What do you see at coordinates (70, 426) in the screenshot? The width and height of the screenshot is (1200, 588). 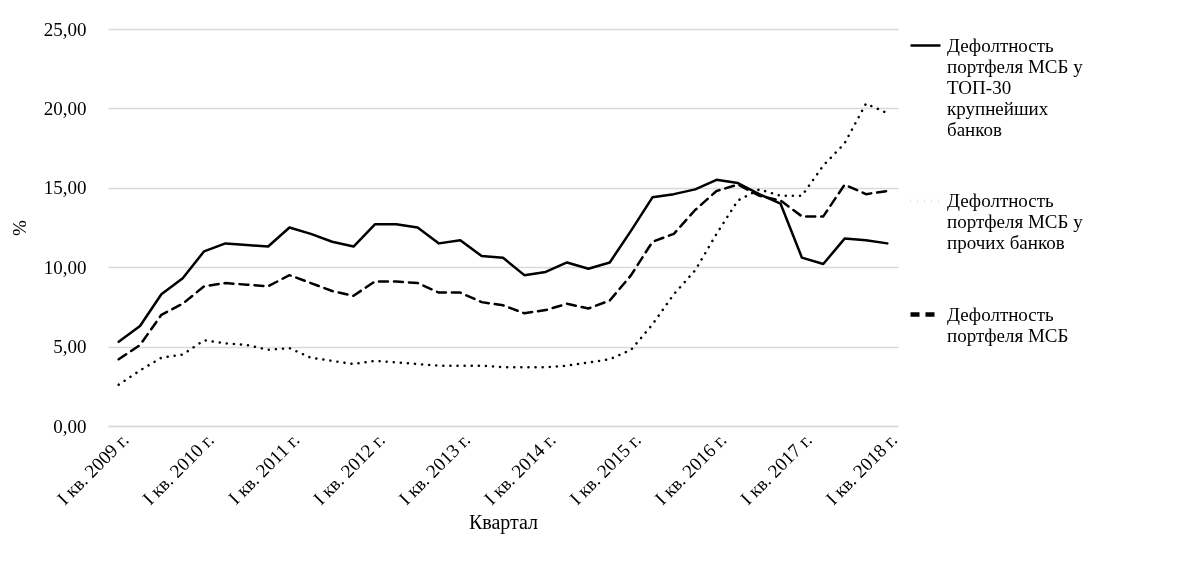 I see `y-tick-label: 0,00` at bounding box center [70, 426].